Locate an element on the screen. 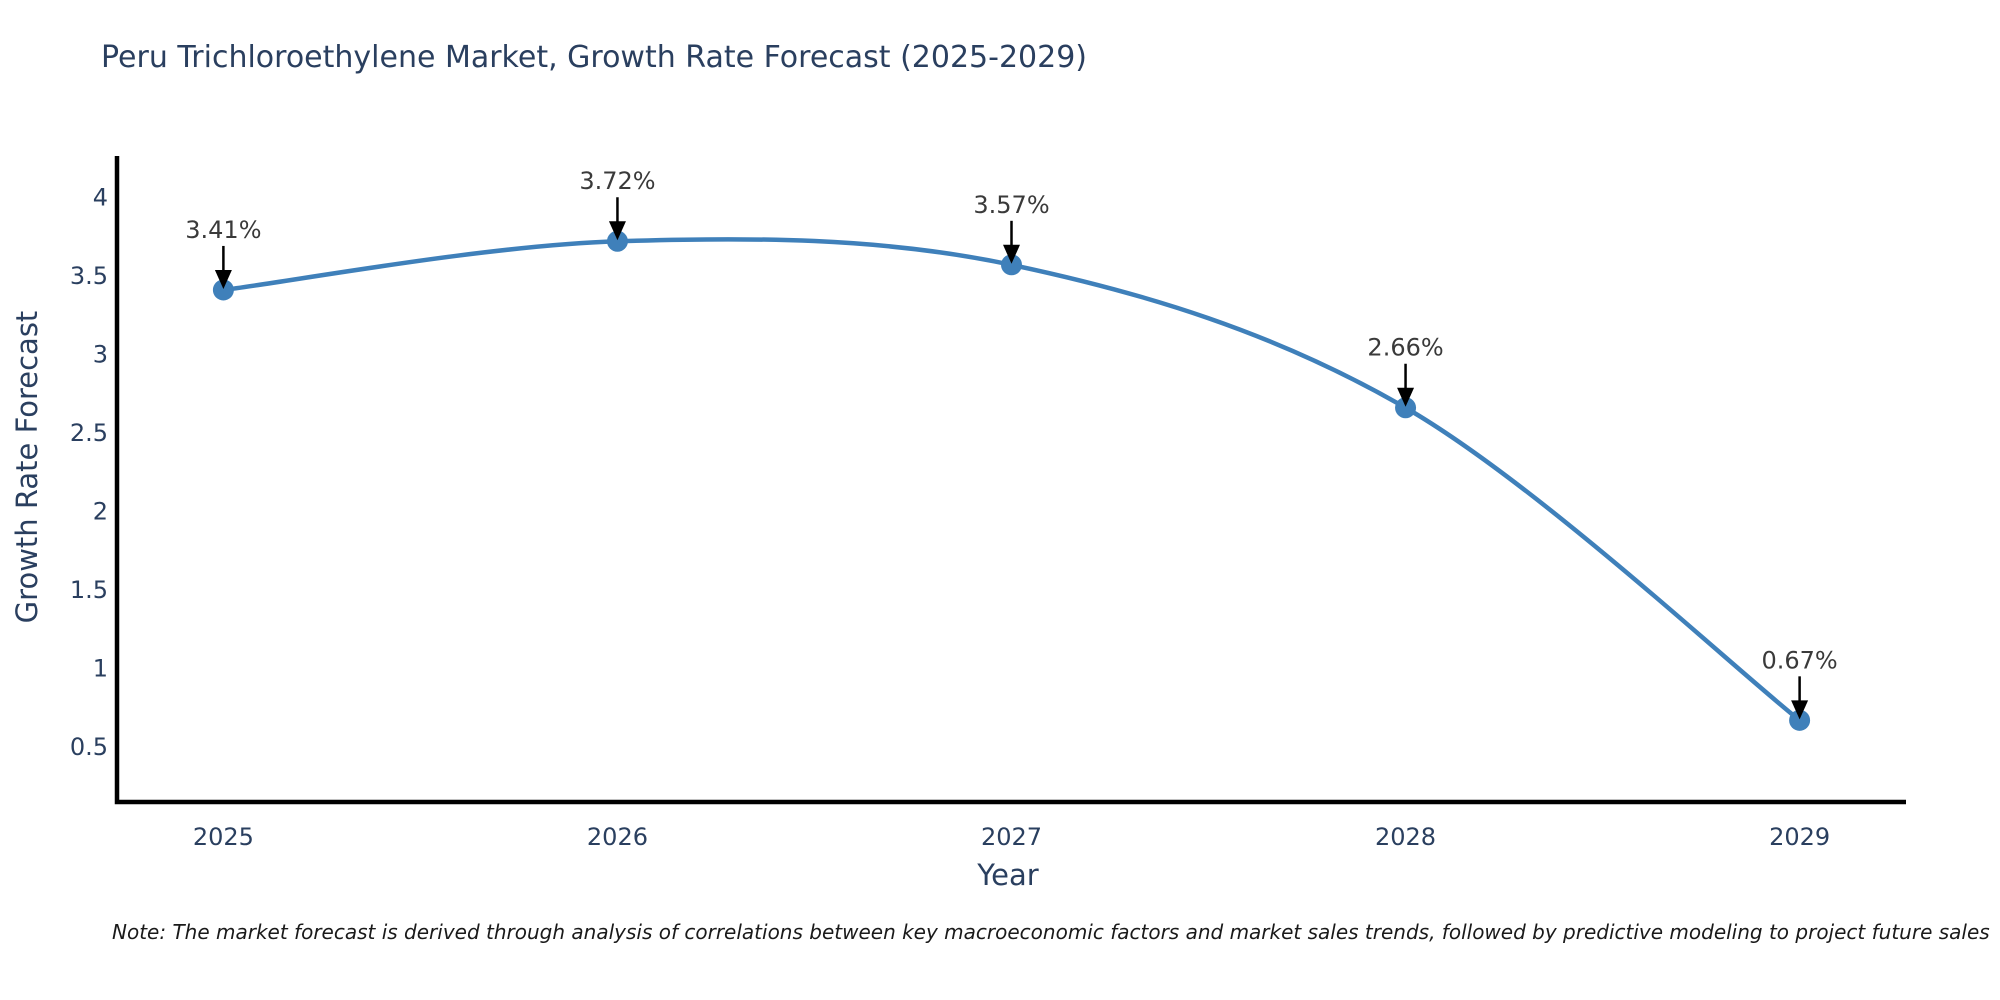  x-axis-title: Year is located at coordinates (1008, 875).